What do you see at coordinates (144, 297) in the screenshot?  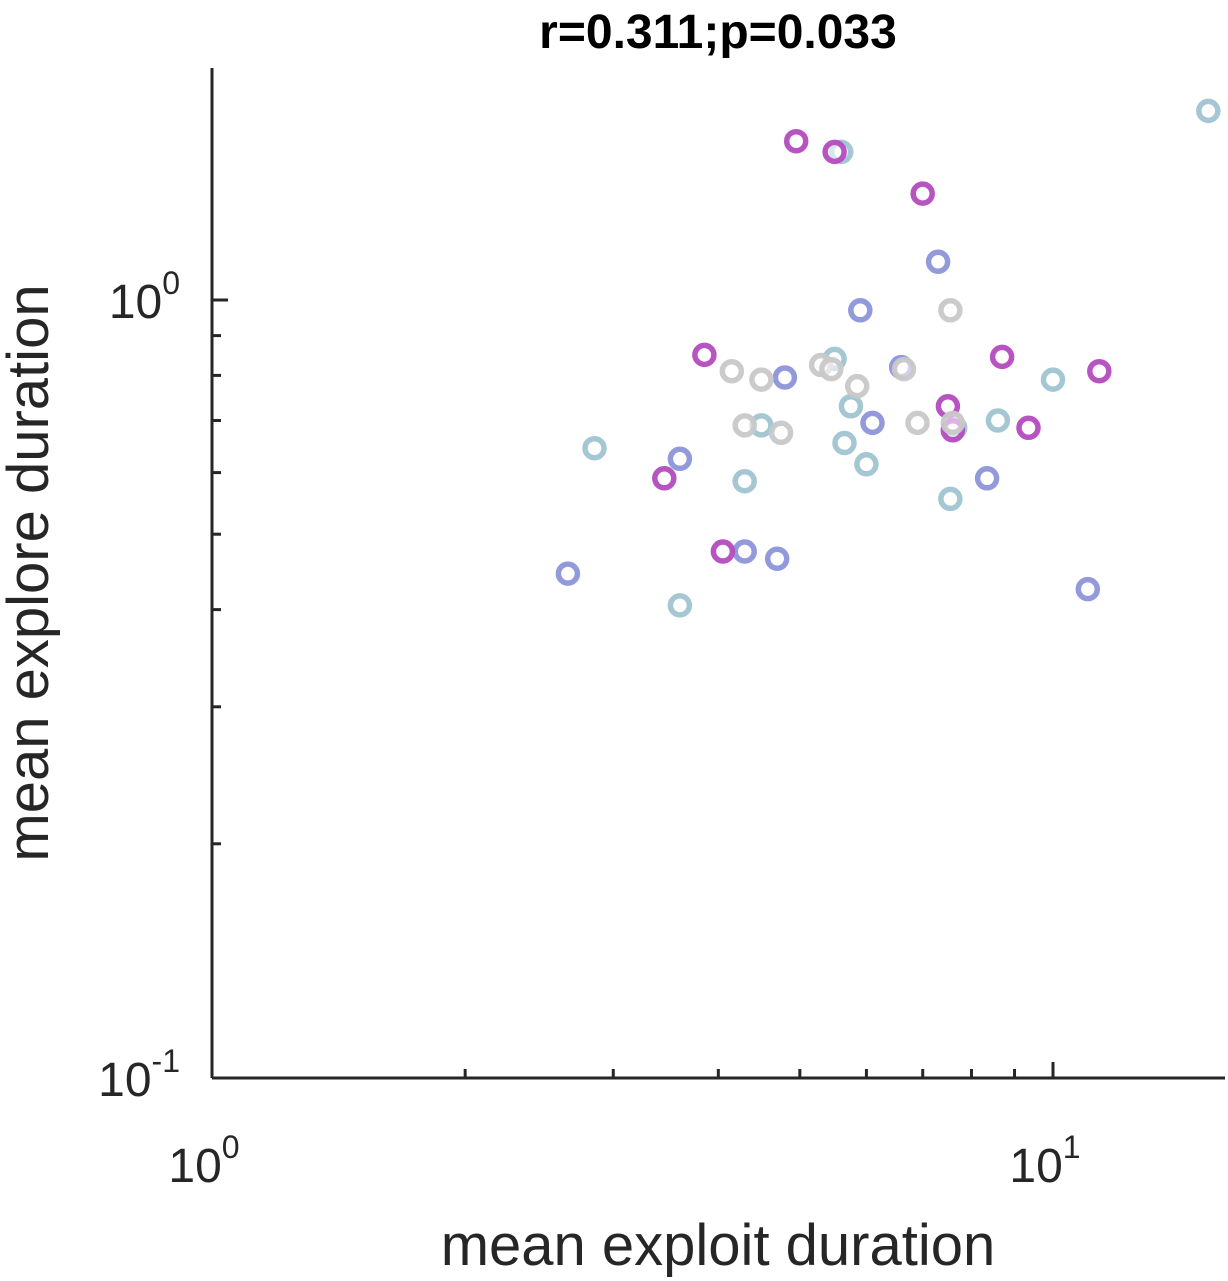 I see `y-tick-label: 10⁰` at bounding box center [144, 297].